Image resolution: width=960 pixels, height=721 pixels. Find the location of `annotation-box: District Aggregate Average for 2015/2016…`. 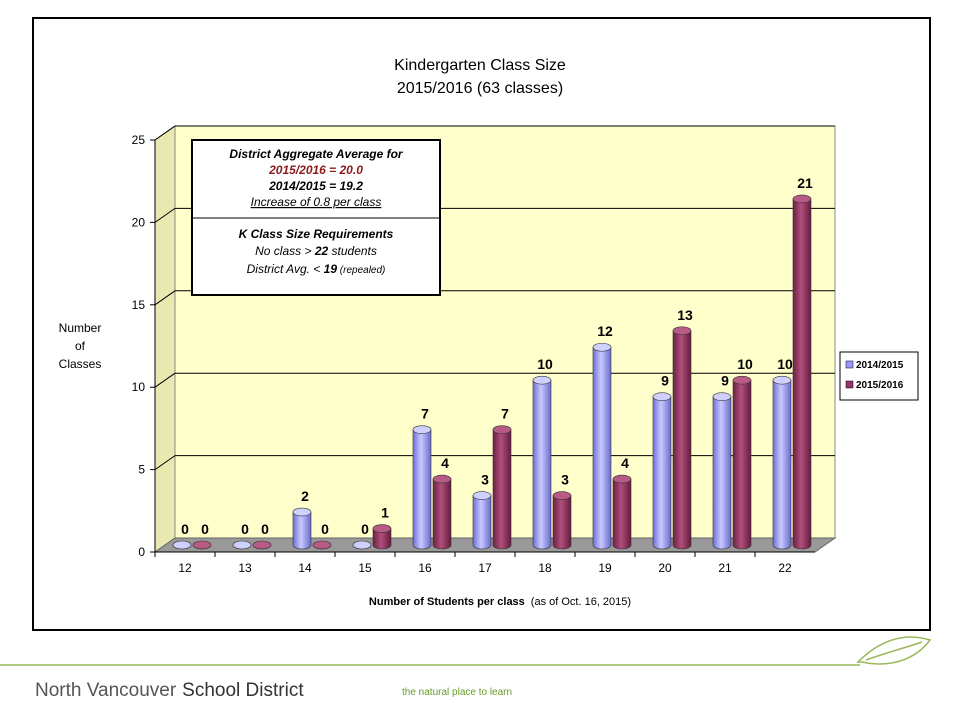

annotation-box: District Aggregate Average for 2015/2016… is located at coordinates (316, 217).